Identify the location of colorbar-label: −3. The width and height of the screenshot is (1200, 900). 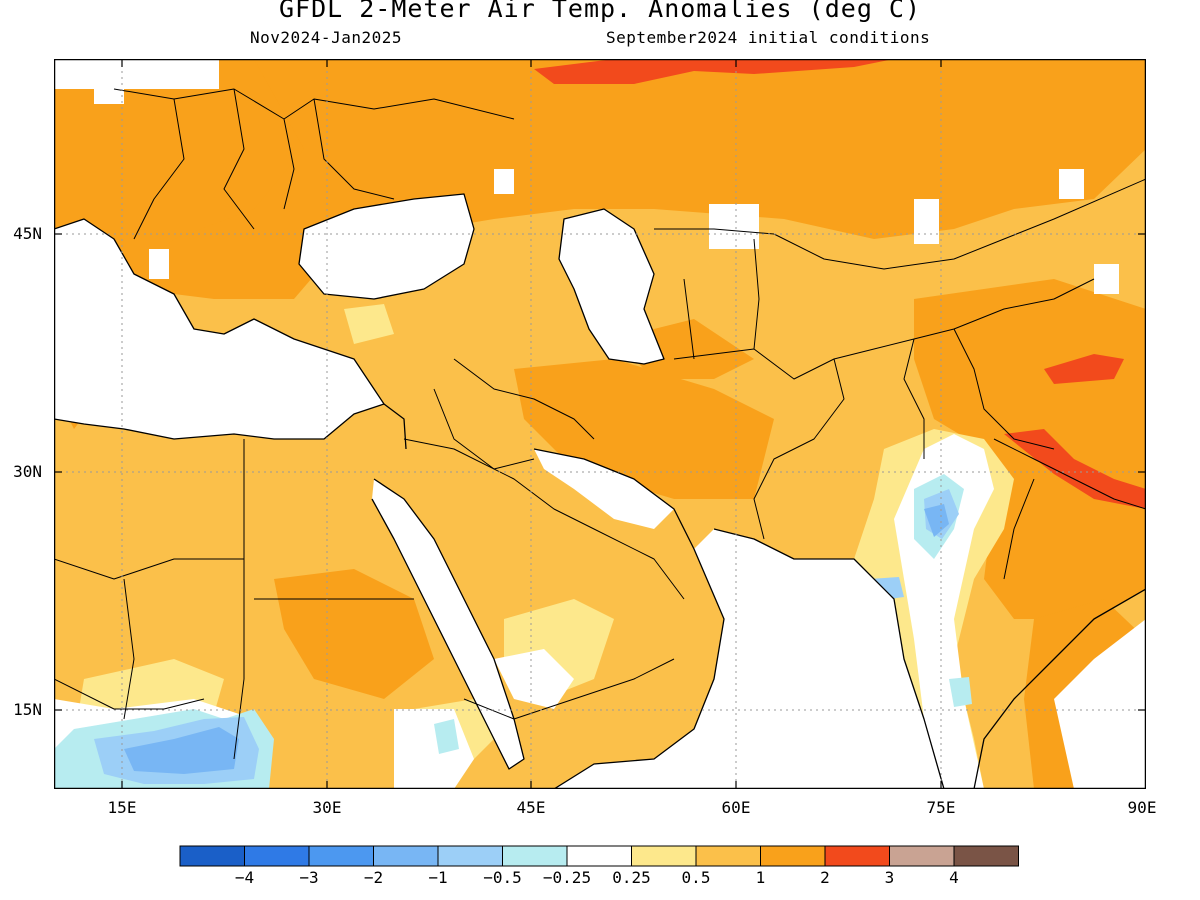
(309, 877).